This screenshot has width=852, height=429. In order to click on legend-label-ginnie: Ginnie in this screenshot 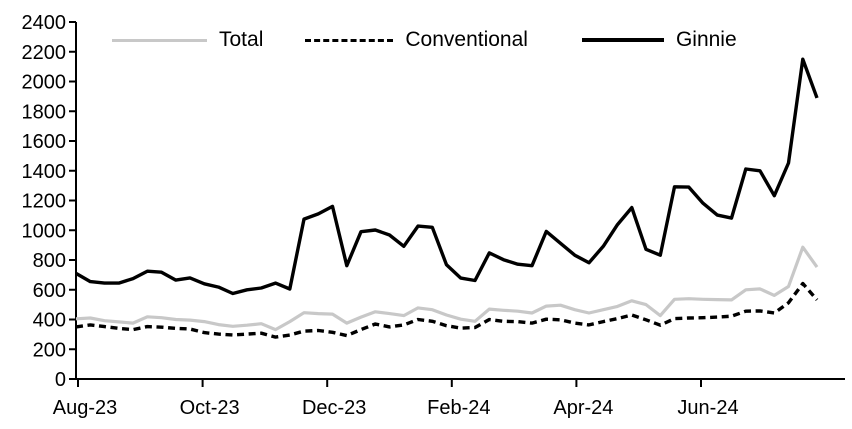, I will do `click(706, 39)`.